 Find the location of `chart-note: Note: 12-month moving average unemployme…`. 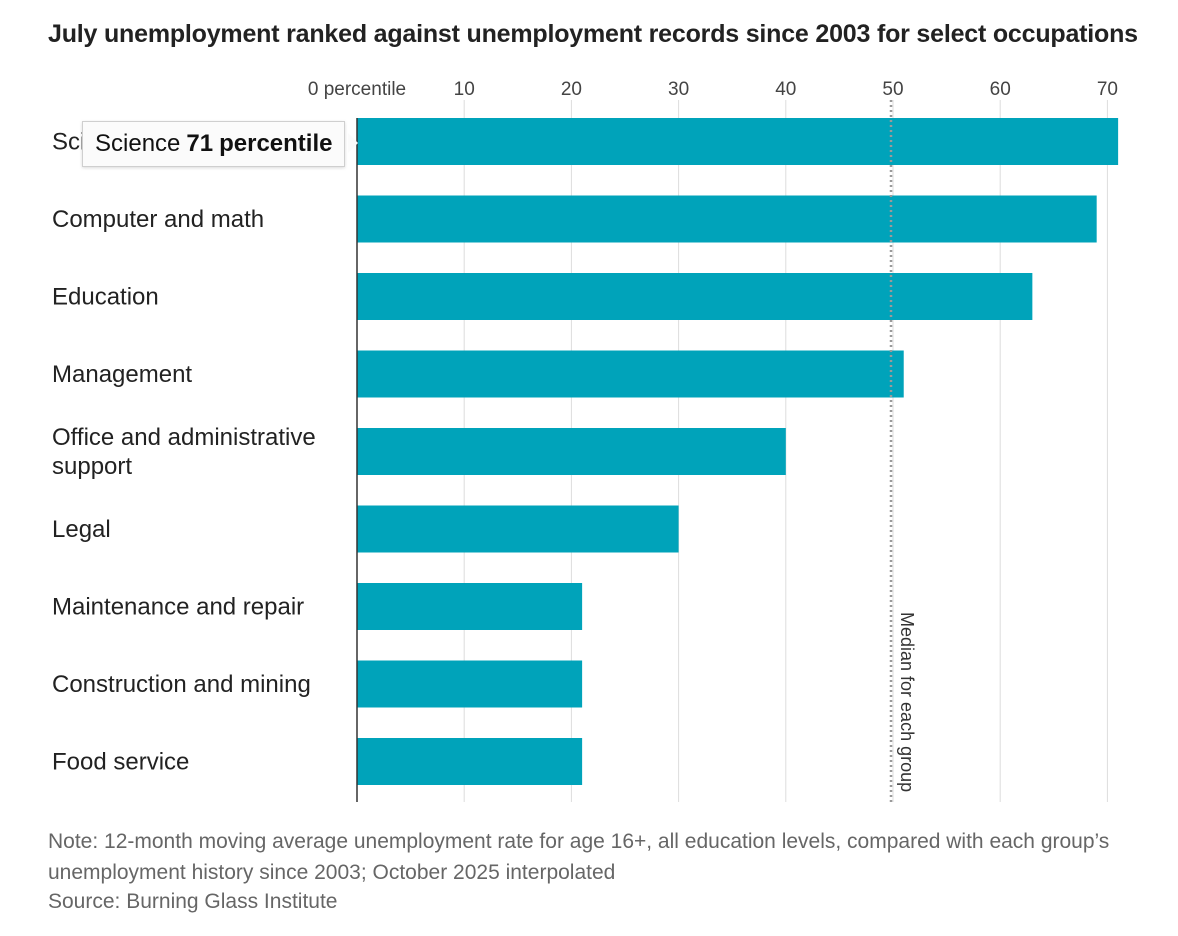

chart-note: Note: 12-month moving average unemployme… is located at coordinates (579, 857).